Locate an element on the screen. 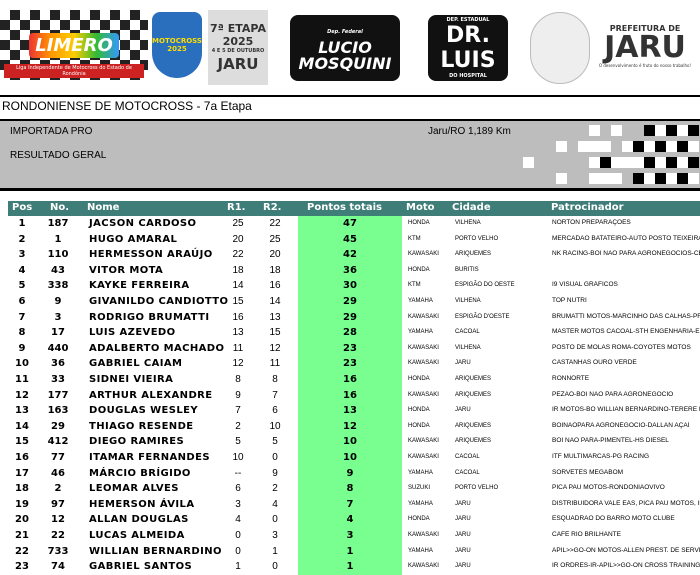 The width and height of the screenshot is (700, 575). table-row: 4 43 VITOR MOTA 18 18 36 HONDA BURITIS is located at coordinates (350, 271).